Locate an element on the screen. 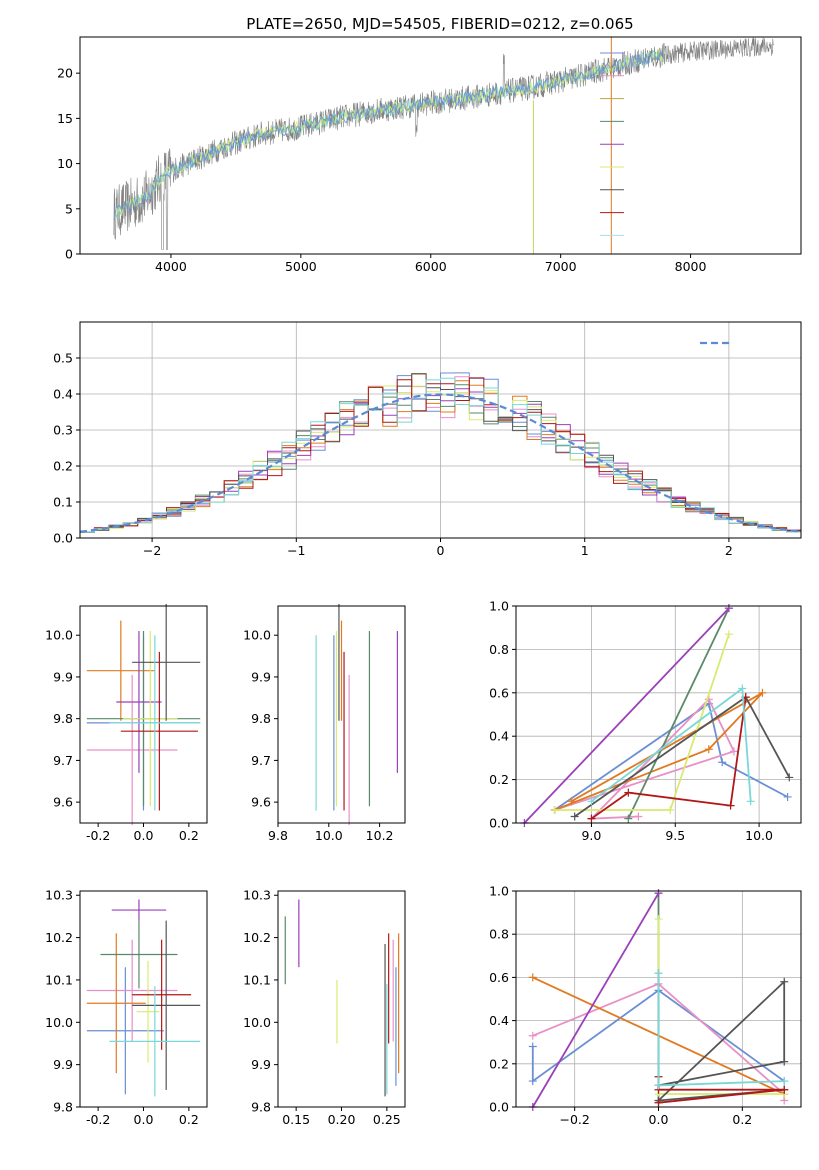 The image size is (819, 1170). x-tick-label: 1 is located at coordinates (585, 550).